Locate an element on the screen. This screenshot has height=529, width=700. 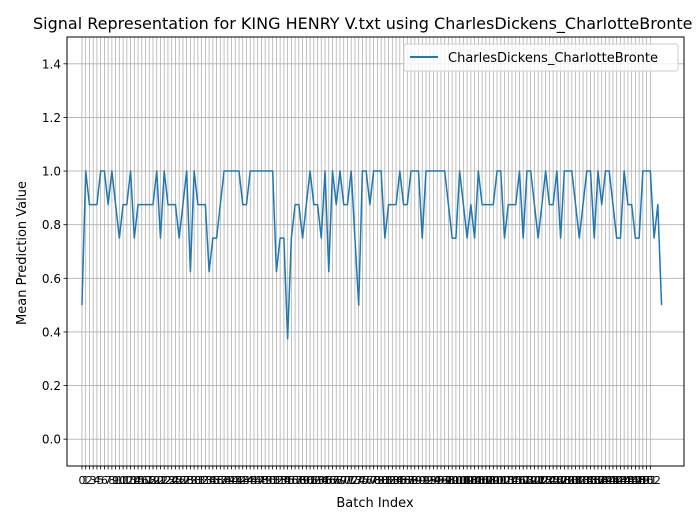
x-tick-label: 77 is located at coordinates (370, 480).